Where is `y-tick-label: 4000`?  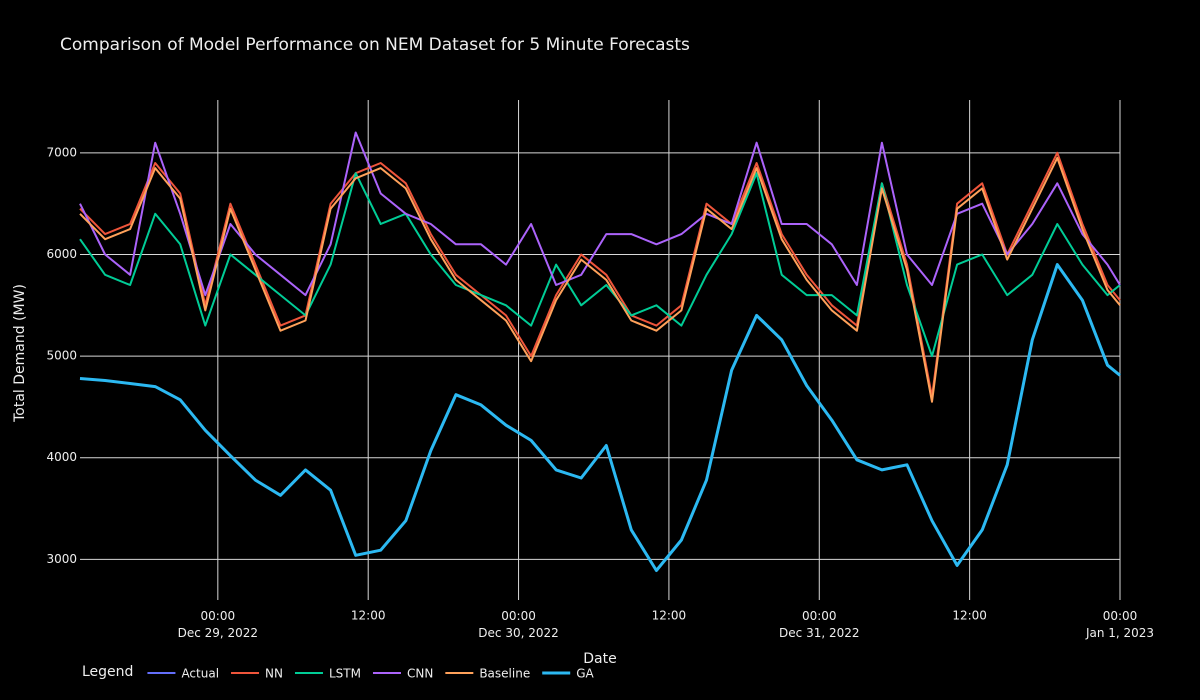
y-tick-label: 4000 is located at coordinates (61, 457).